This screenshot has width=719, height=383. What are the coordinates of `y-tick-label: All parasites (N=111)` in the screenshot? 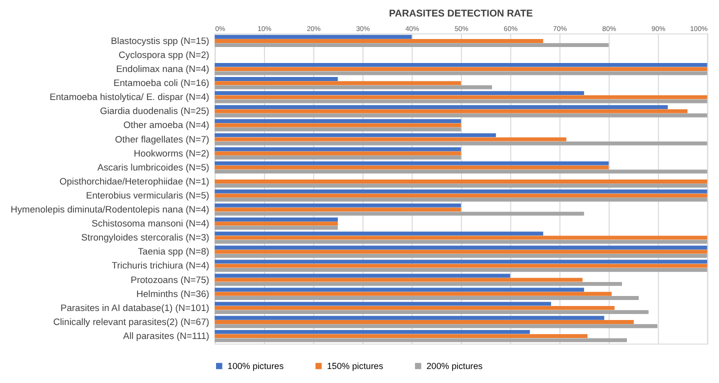 It's located at (166, 336).